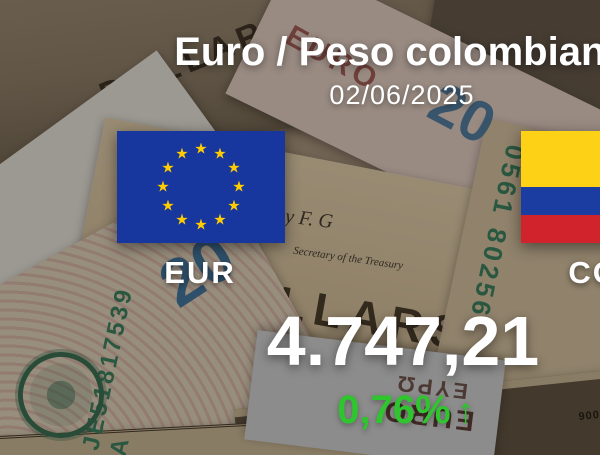 The height and width of the screenshot is (455, 600). Describe the element at coordinates (584, 272) in the screenshot. I see `quote-currency-code: COP` at that location.